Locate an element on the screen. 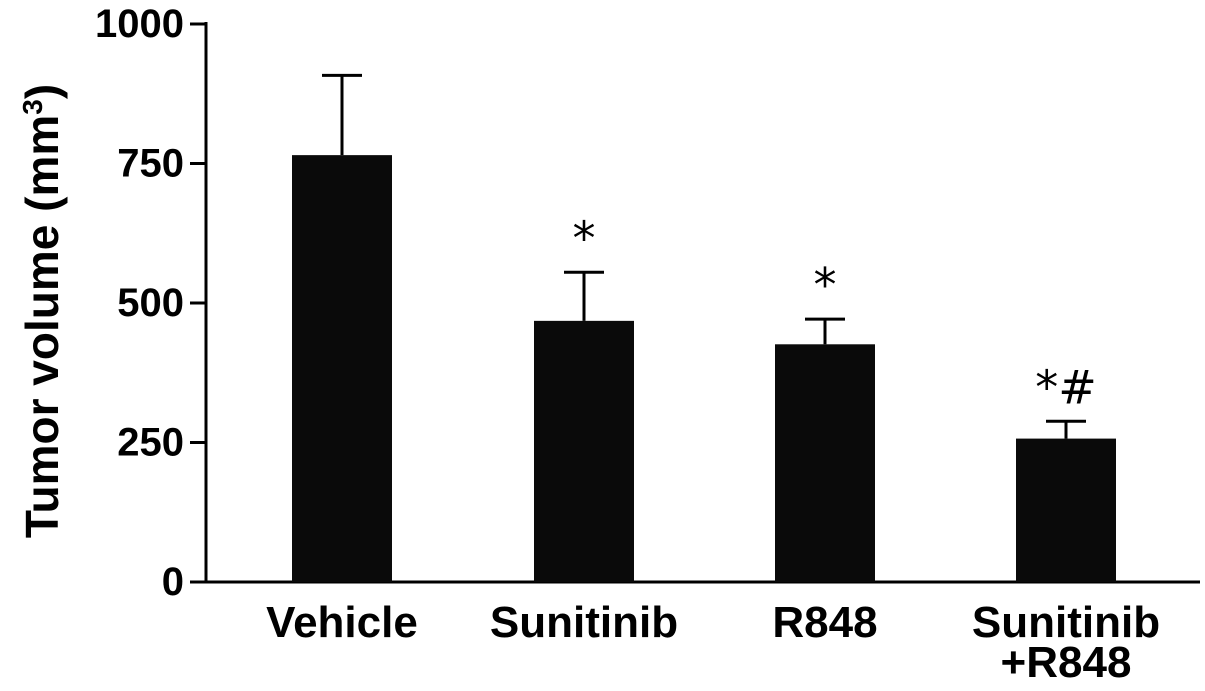 The height and width of the screenshot is (691, 1205). category-label-1: Sunitinib is located at coordinates (584, 622).